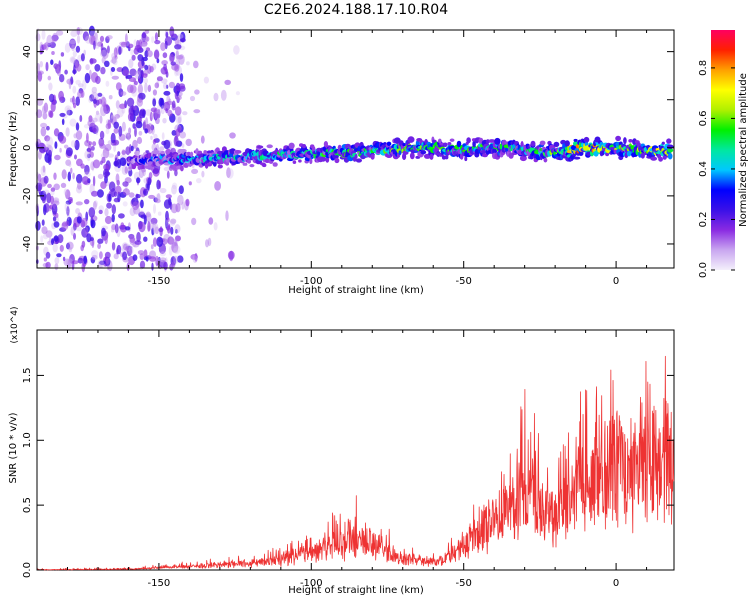  I want to click on figure-title: C2E6.2024.188.17.10.R04, so click(356, 10).